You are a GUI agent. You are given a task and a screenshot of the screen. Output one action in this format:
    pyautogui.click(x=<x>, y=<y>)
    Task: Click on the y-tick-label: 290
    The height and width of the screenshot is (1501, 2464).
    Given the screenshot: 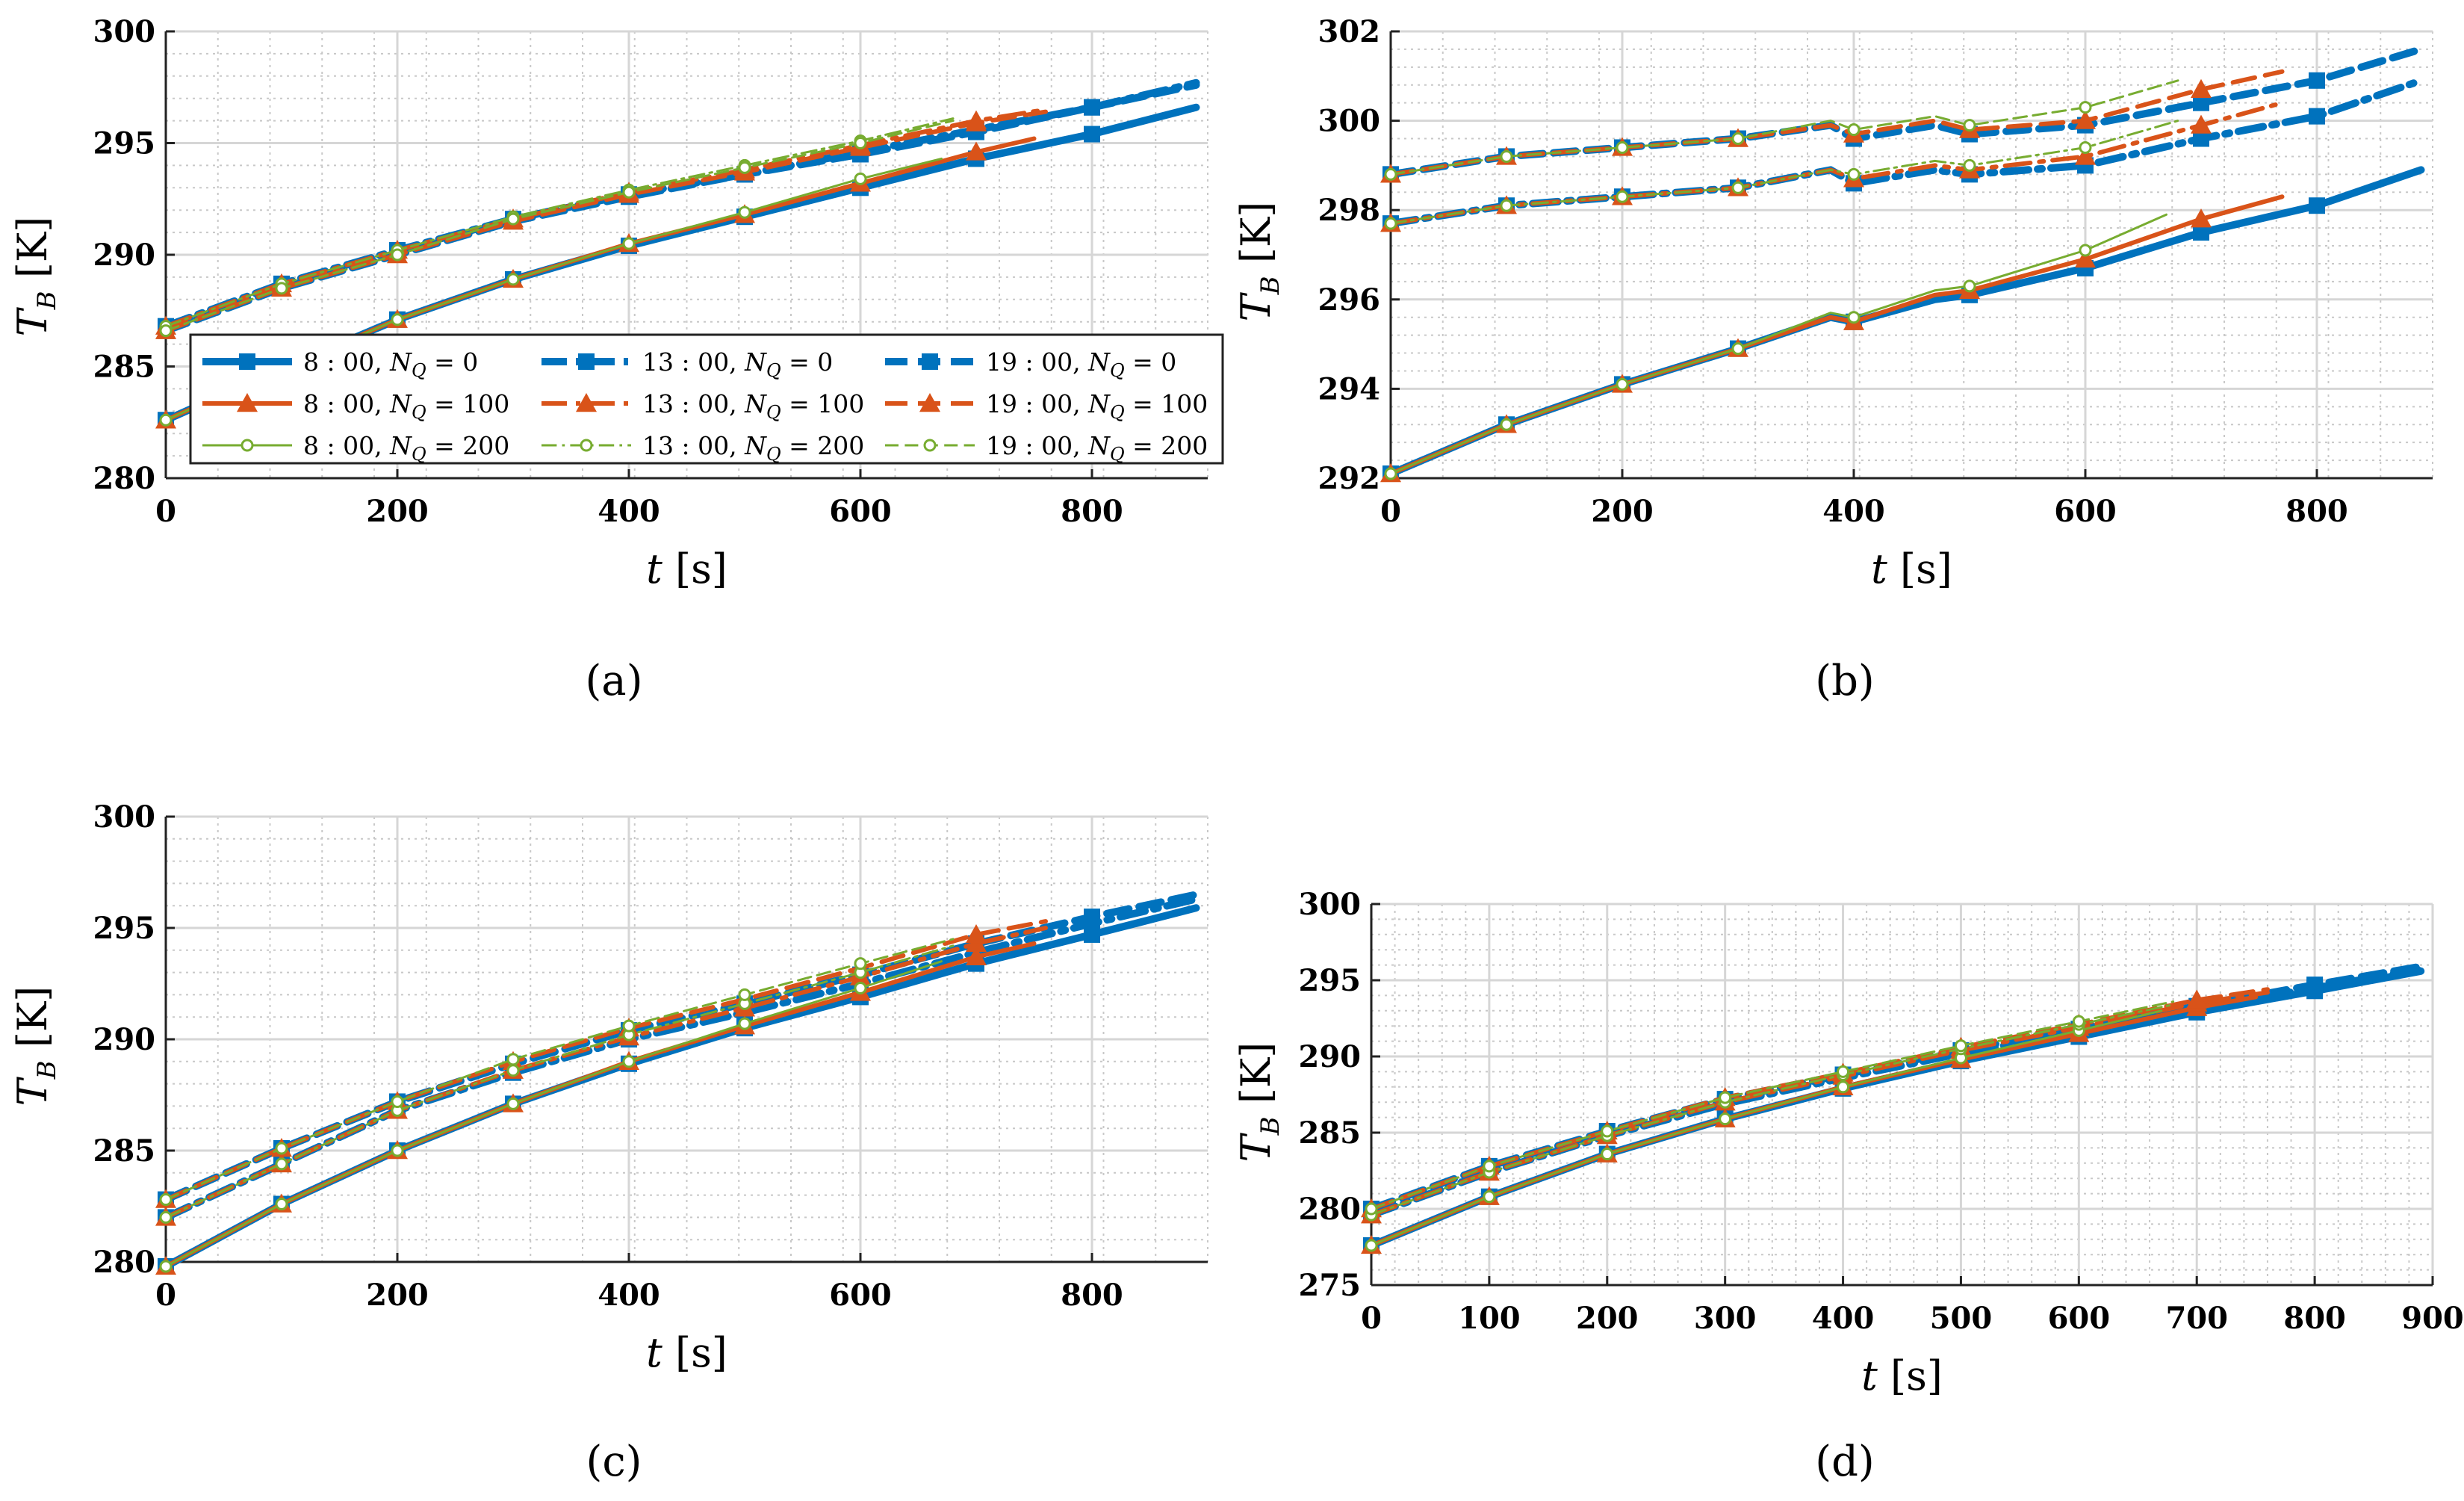 What is the action you would take?
    pyautogui.click(x=124, y=255)
    